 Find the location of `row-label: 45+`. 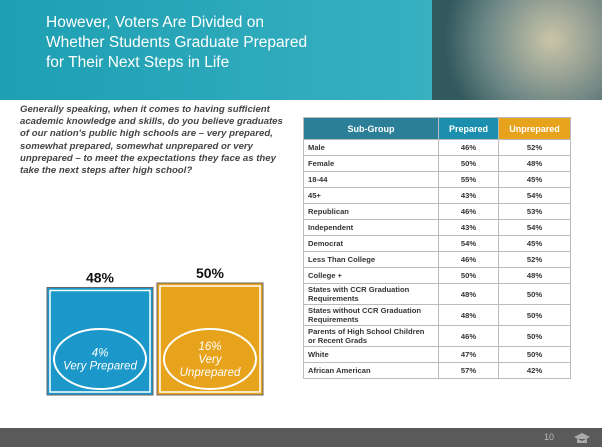

row-label: 45+ is located at coordinates (371, 195).